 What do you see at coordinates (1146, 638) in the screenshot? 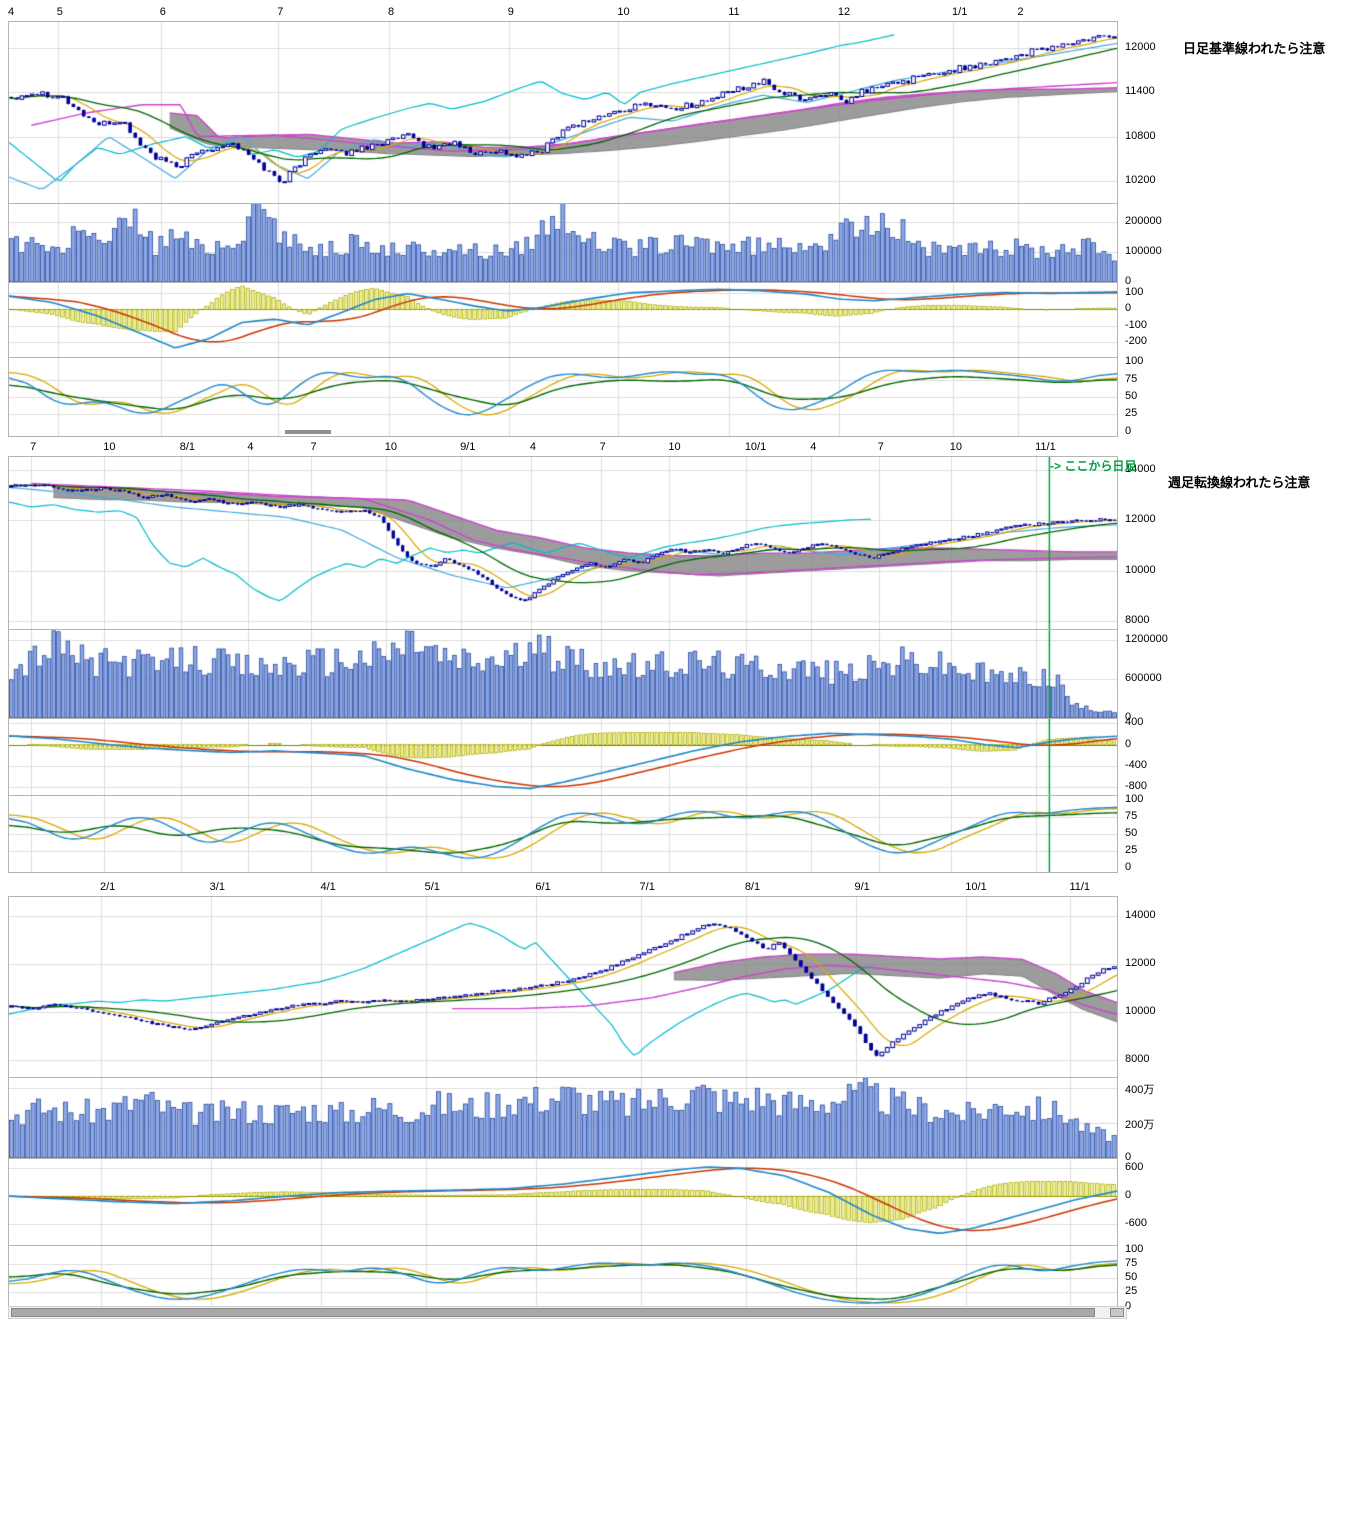
I see `y-axis-label: 1200000` at bounding box center [1146, 638].